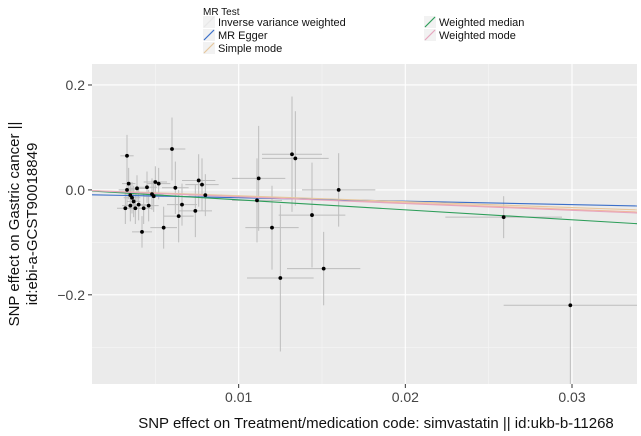  What do you see at coordinates (477, 36) in the screenshot?
I see `legend-label: Weighted mode` at bounding box center [477, 36].